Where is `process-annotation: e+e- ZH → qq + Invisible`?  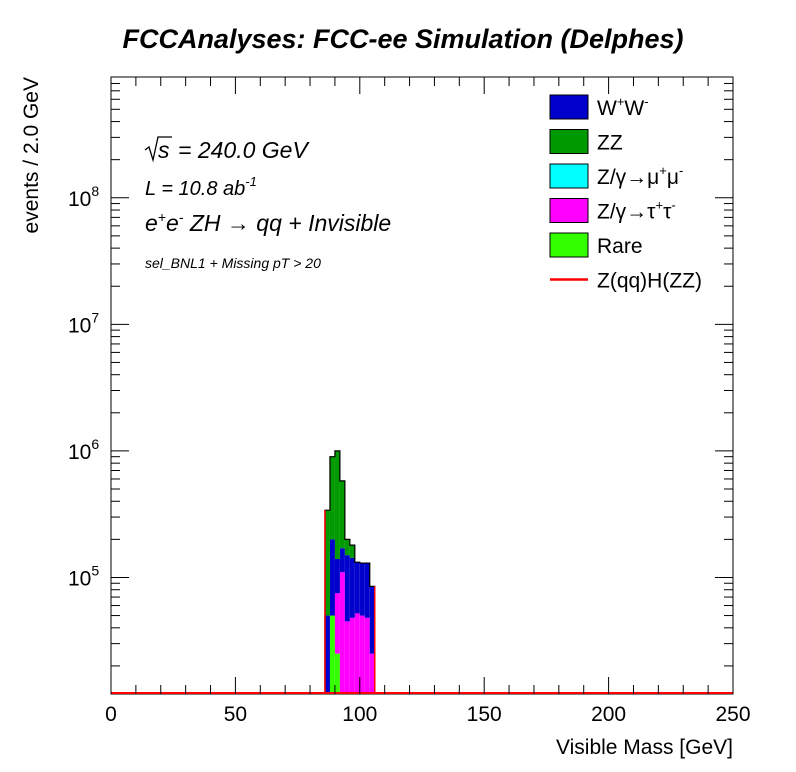
process-annotation: e+e- ZH → qq + Invisible is located at coordinates (268, 222).